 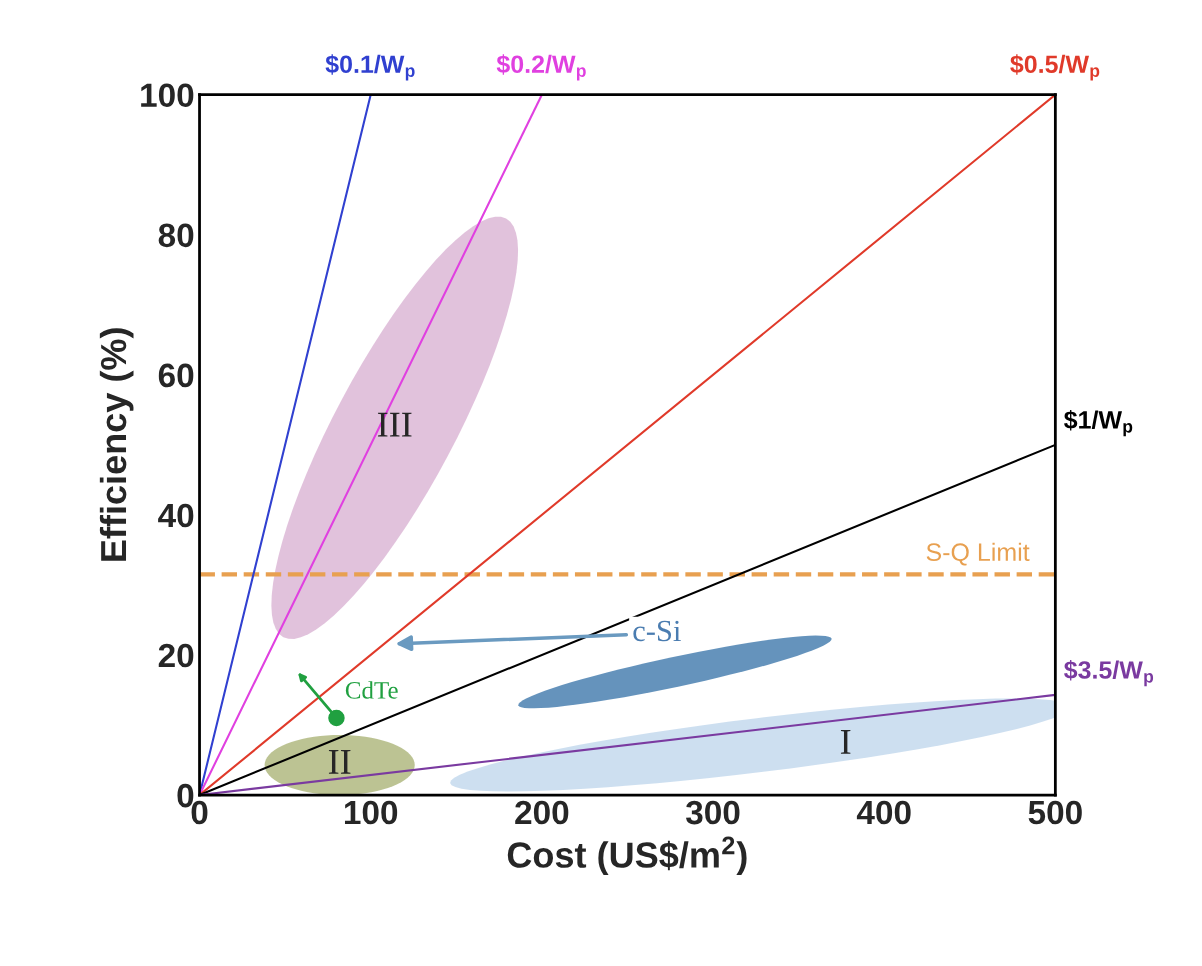 What do you see at coordinates (978, 554) in the screenshot?
I see `ref-line-label: S-Q Limit` at bounding box center [978, 554].